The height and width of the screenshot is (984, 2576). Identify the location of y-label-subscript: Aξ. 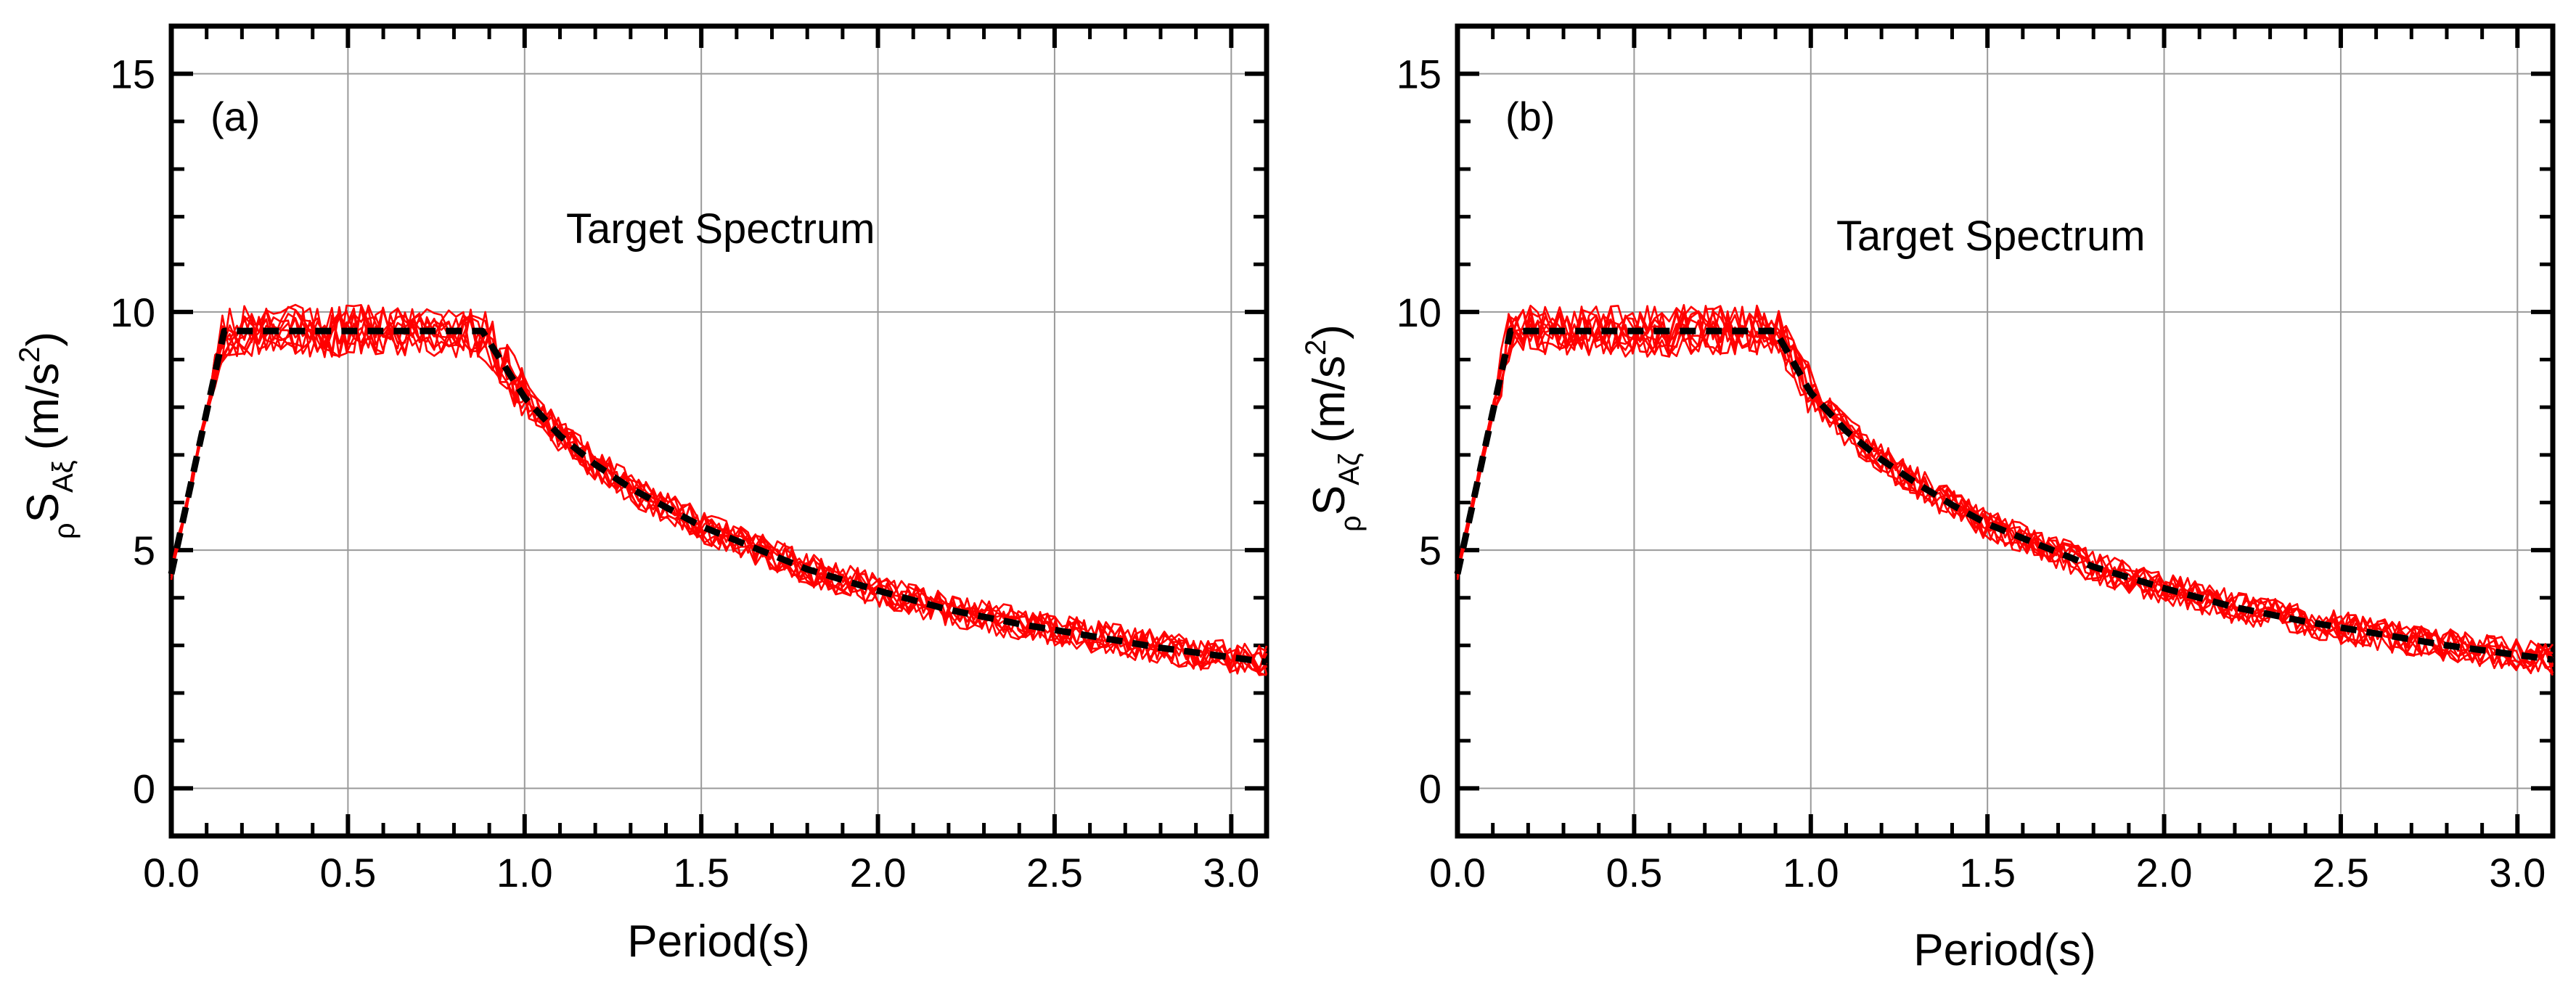
(63, 476).